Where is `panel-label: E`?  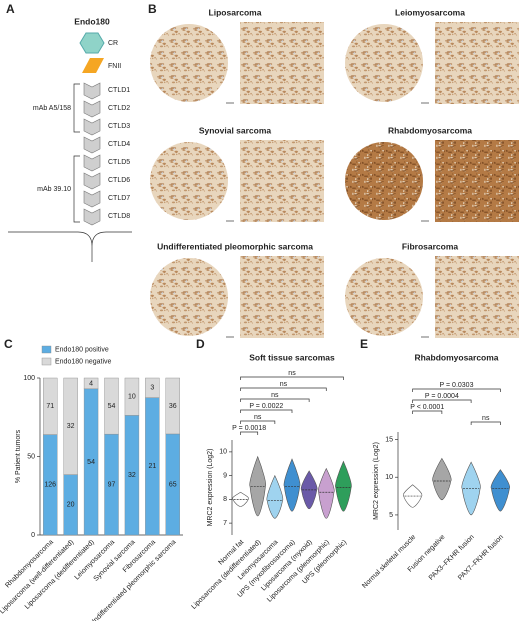 panel-label: E is located at coordinates (364, 344).